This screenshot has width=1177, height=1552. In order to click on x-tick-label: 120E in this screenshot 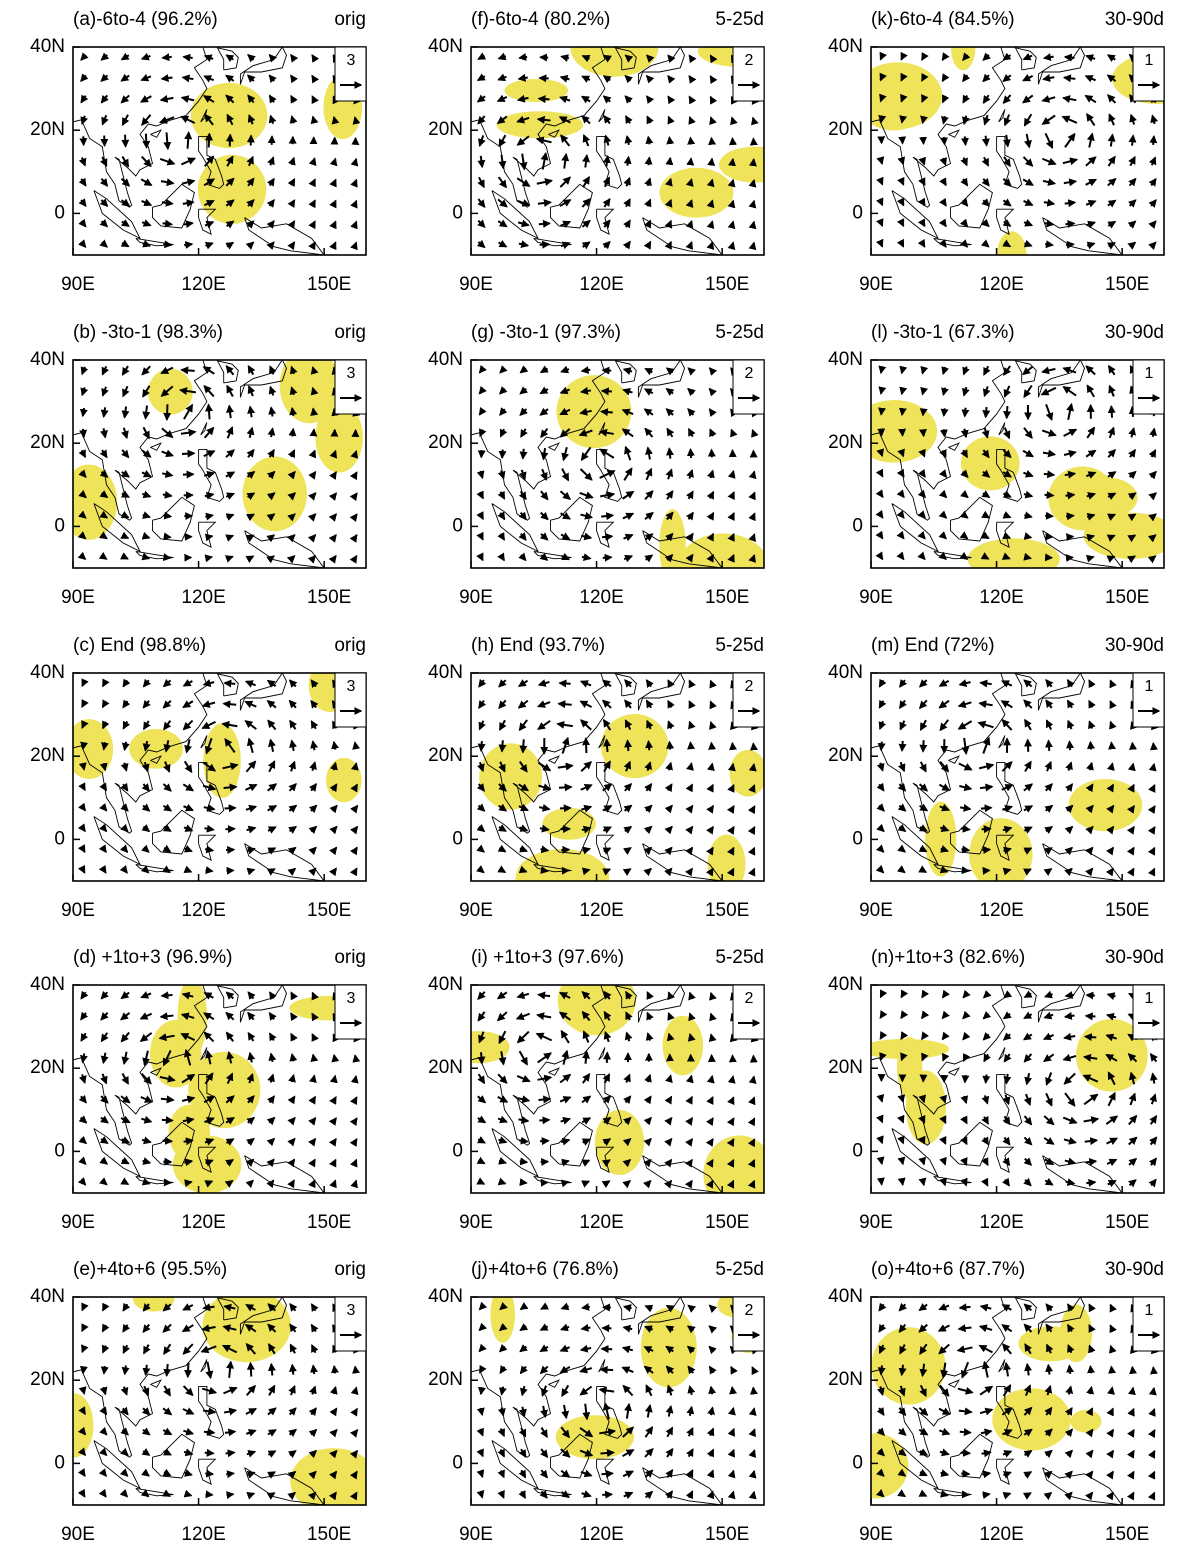, I will do `click(601, 1534)`.